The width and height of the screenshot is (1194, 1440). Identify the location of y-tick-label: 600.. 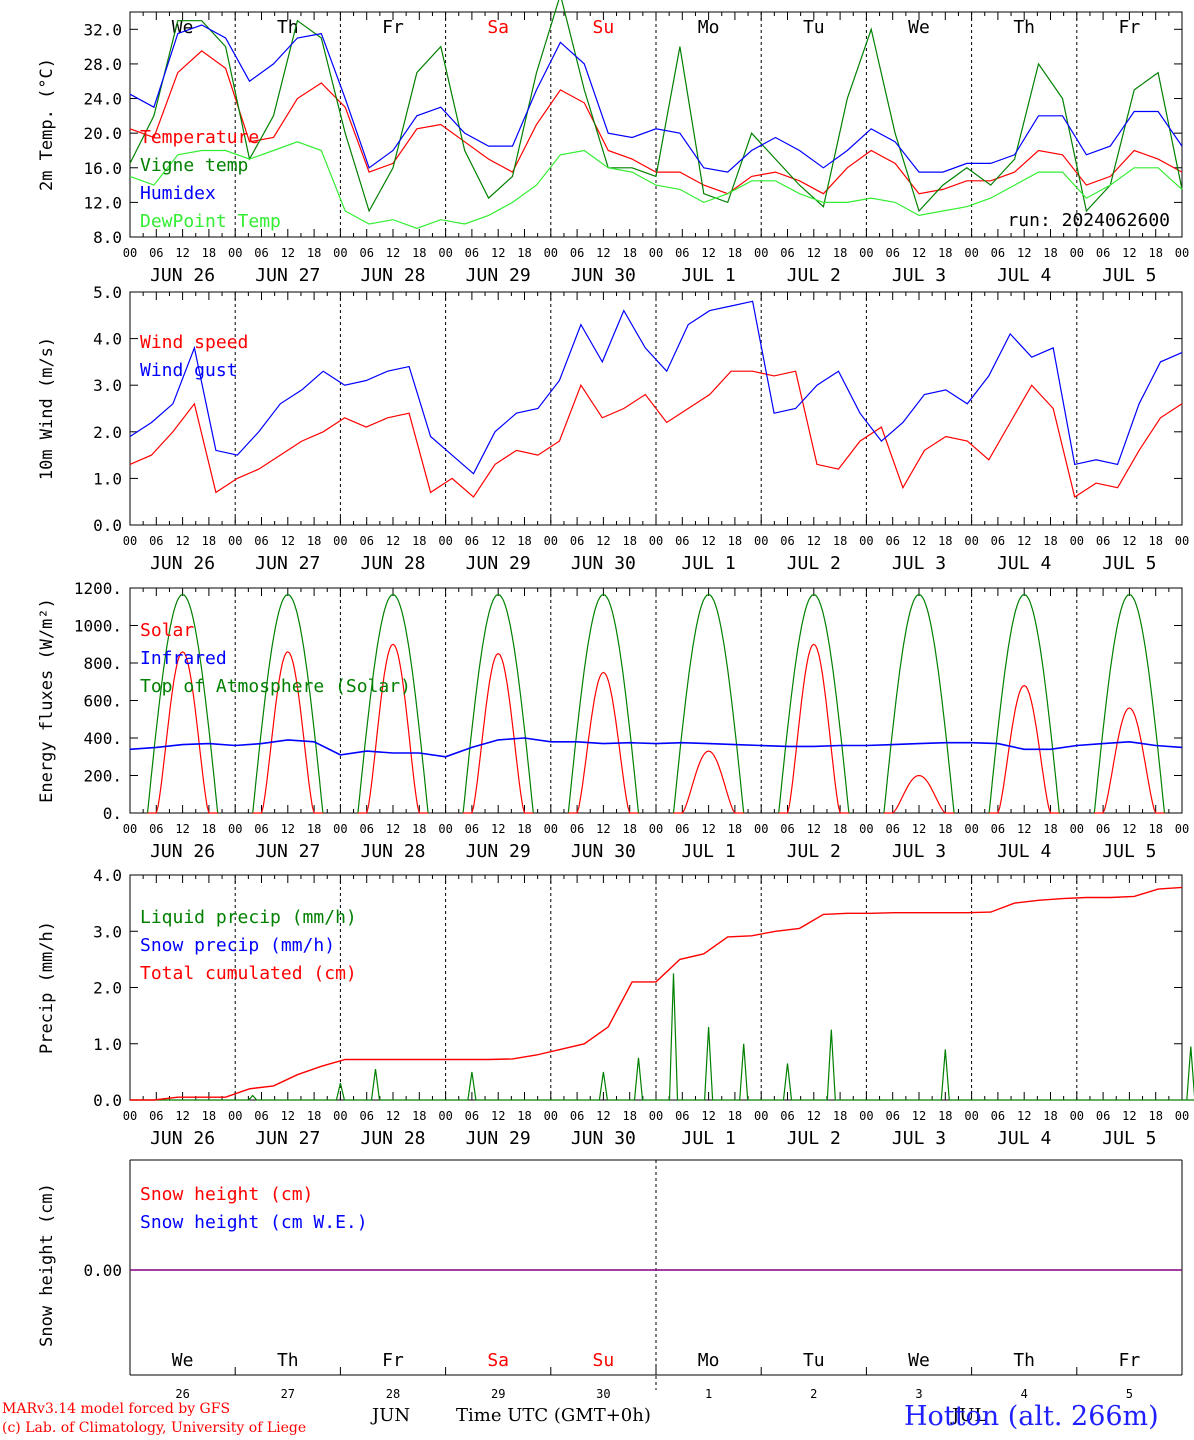
(102, 701).